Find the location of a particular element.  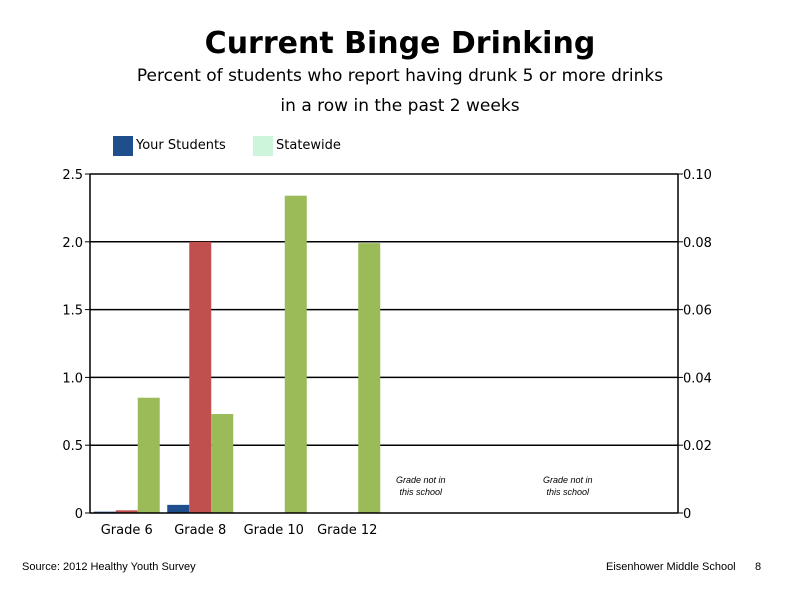

legend-label-statewide: Statewide is located at coordinates (308, 145).